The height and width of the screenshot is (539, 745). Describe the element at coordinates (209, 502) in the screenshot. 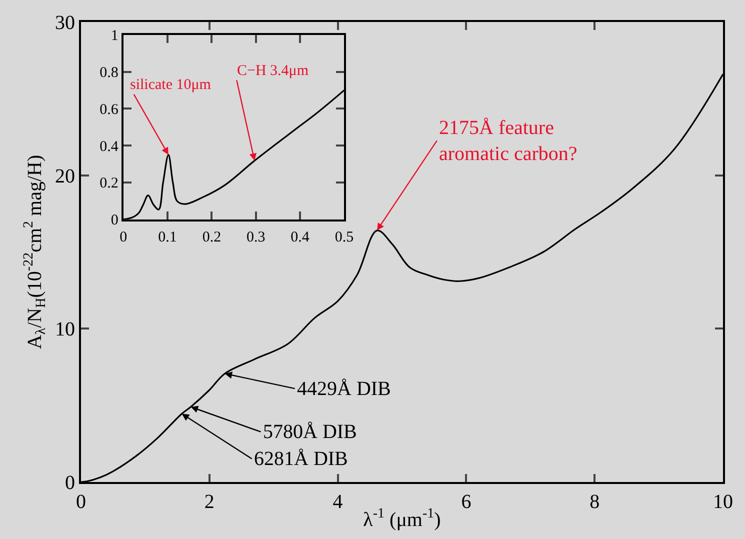

I see `x-tick-label: 2` at that location.